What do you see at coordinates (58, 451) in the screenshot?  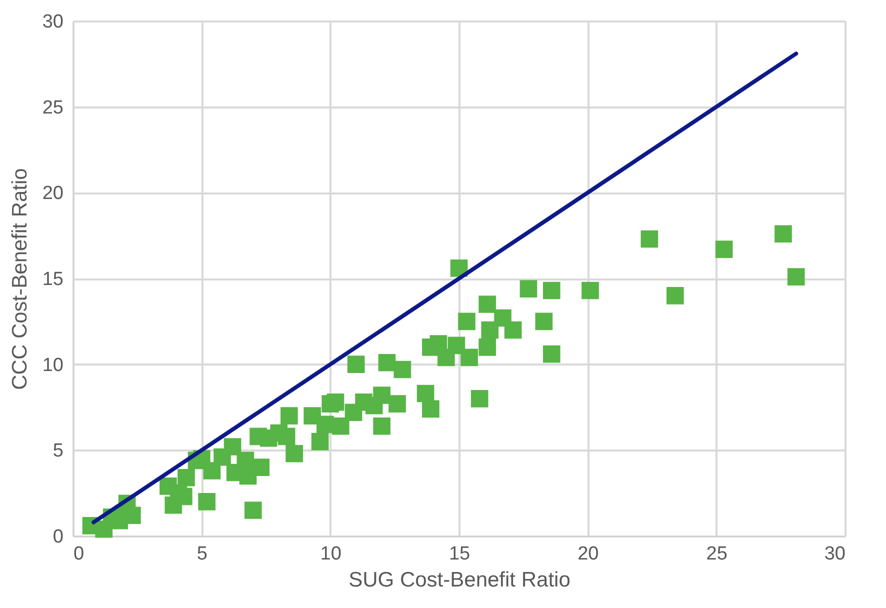 I see `y-tick-label: 5` at bounding box center [58, 451].